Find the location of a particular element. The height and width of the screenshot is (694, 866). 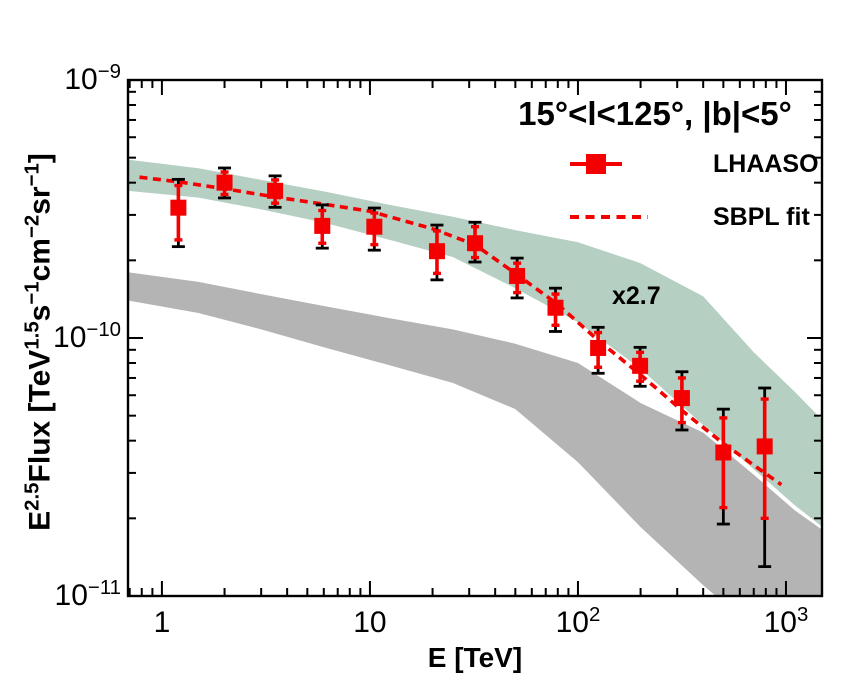

y-tick-label: 10−9 is located at coordinates (92, 78).